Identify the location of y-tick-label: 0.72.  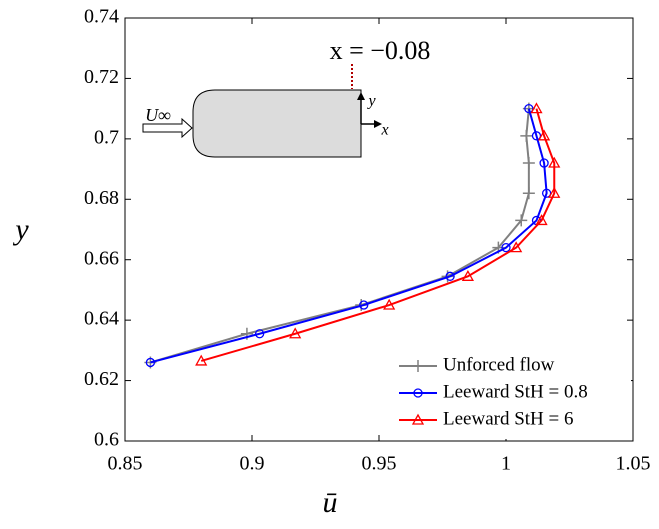
(101, 77).